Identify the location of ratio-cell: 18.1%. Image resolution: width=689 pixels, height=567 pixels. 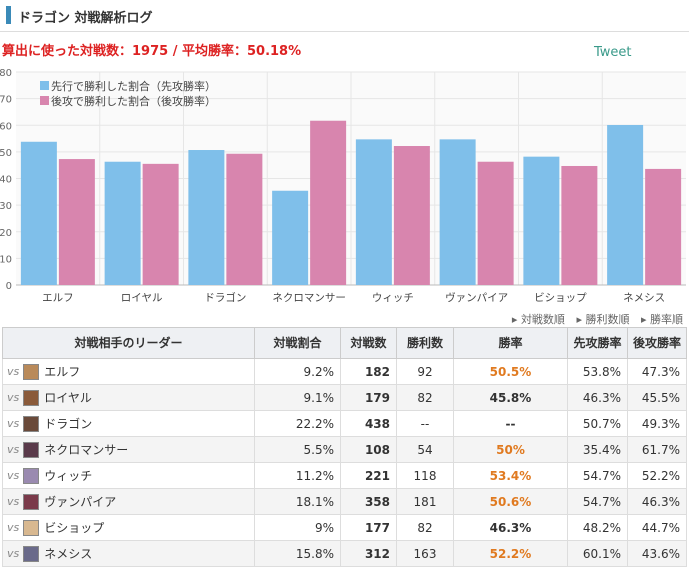
(297, 501).